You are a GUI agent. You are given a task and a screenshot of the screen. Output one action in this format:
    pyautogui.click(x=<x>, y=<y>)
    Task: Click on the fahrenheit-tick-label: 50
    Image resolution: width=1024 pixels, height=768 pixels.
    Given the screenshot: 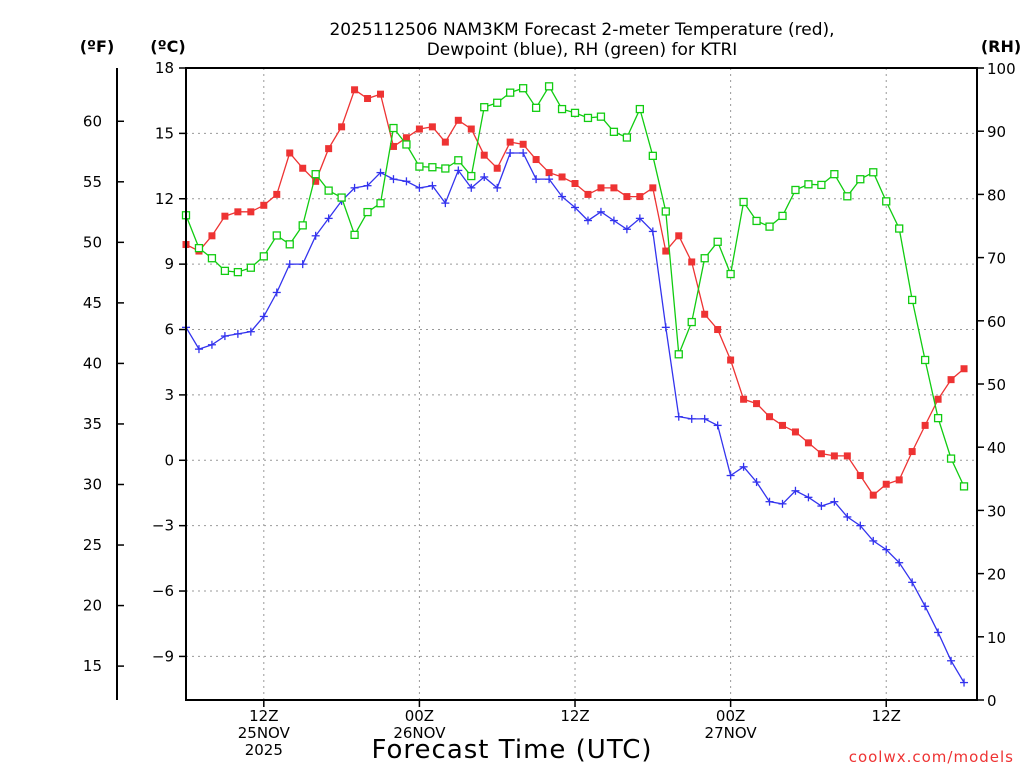 What is the action you would take?
    pyautogui.click(x=92, y=242)
    